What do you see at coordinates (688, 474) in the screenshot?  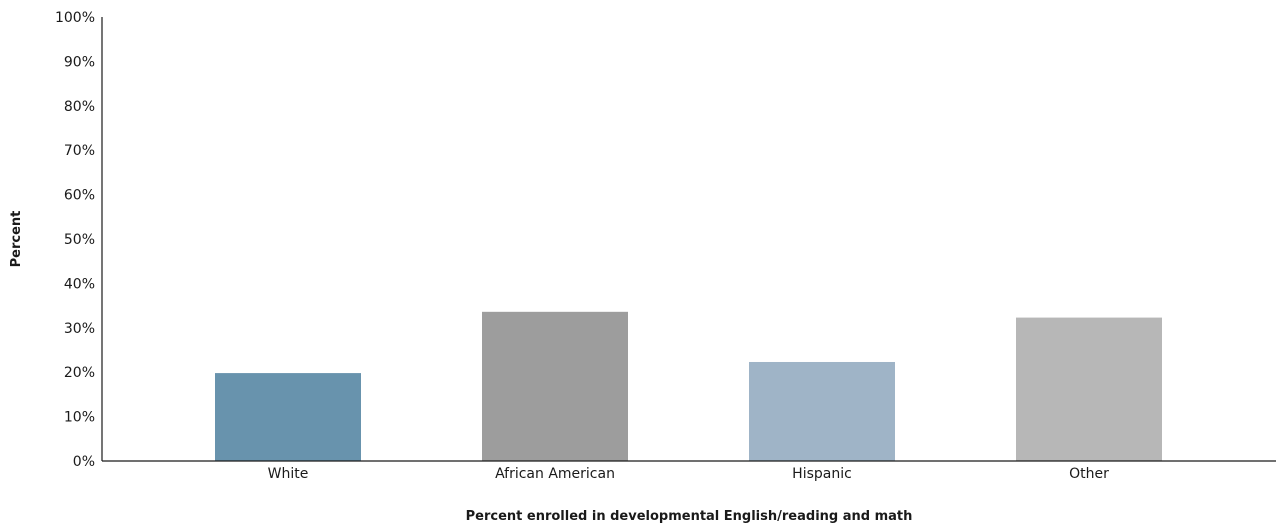 I see `x-axis-labels: White African American Hispanic Other` at bounding box center [688, 474].